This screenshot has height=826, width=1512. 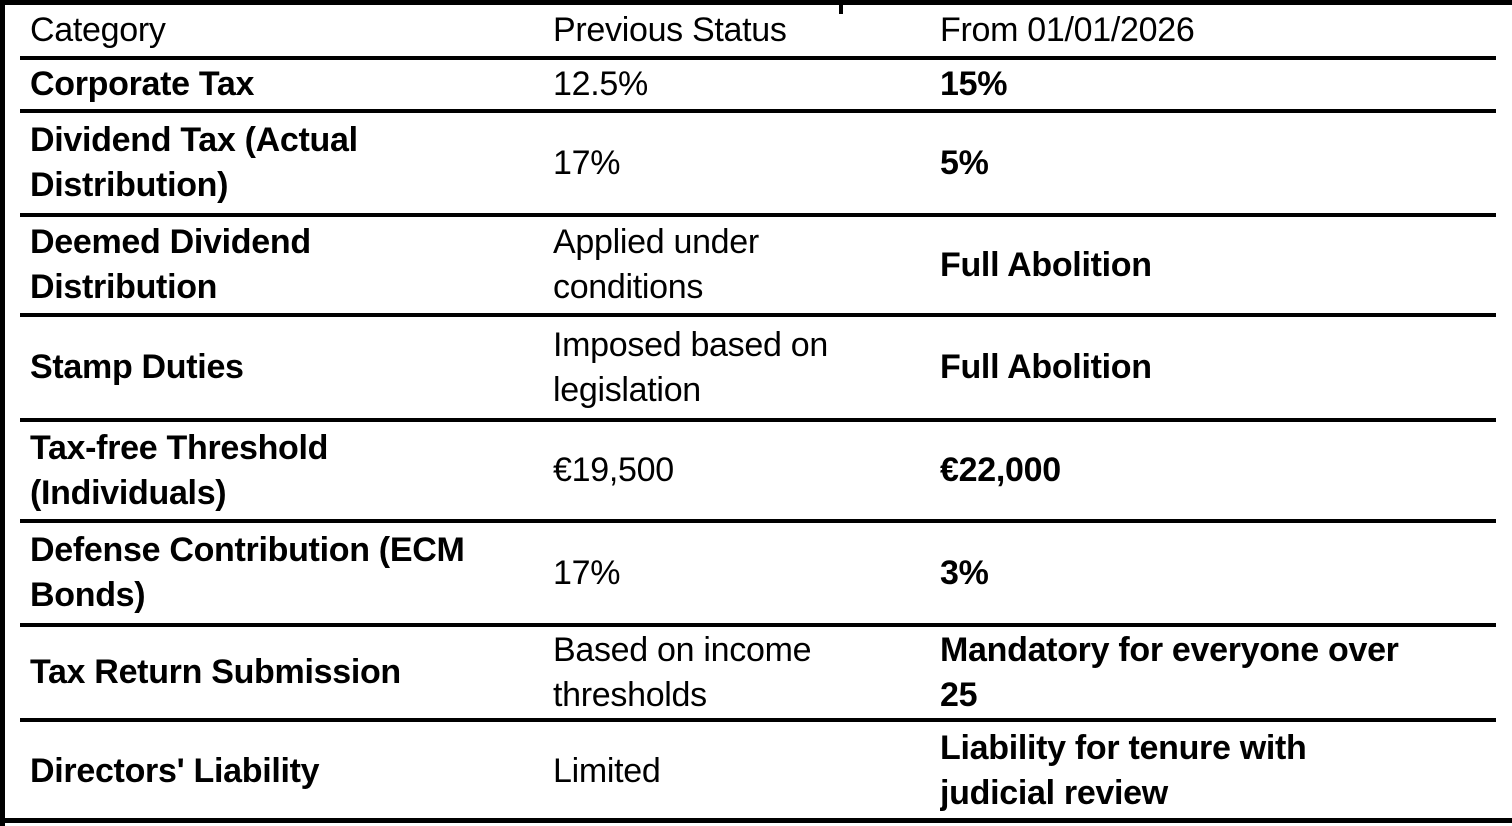 What do you see at coordinates (194, 162) in the screenshot?
I see `cell-category: Dividend Tax (Actual Distribution)` at bounding box center [194, 162].